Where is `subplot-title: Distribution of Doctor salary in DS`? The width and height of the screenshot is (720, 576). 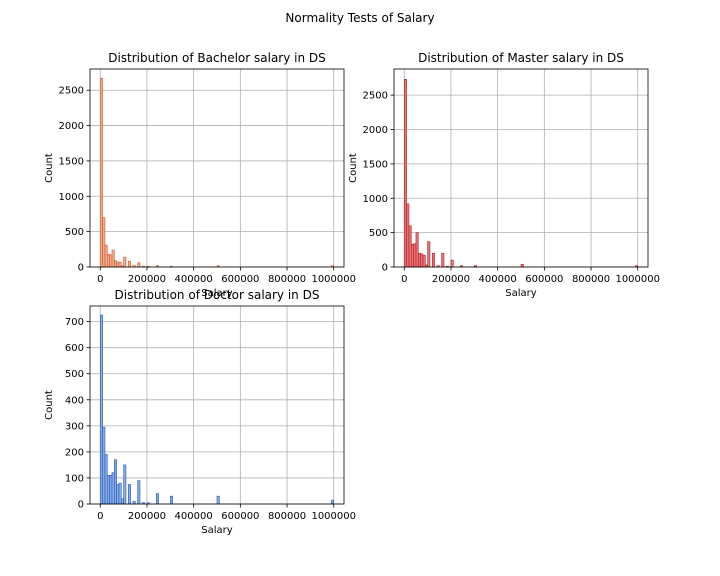 subplot-title: Distribution of Doctor salary in DS is located at coordinates (217, 295).